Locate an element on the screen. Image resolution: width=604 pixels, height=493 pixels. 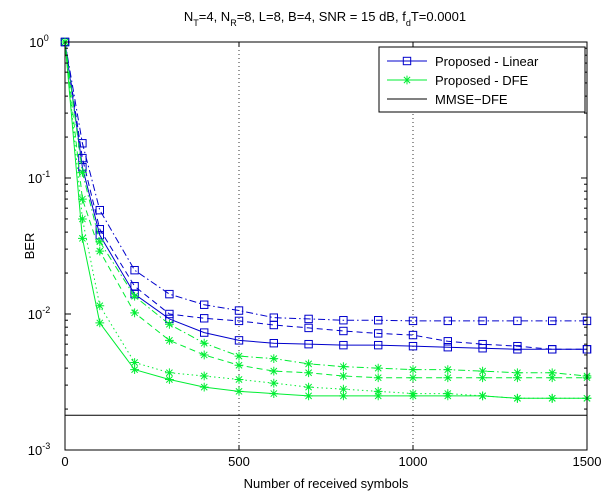
y-tick-label: 10⁻³ is located at coordinates (39, 449).